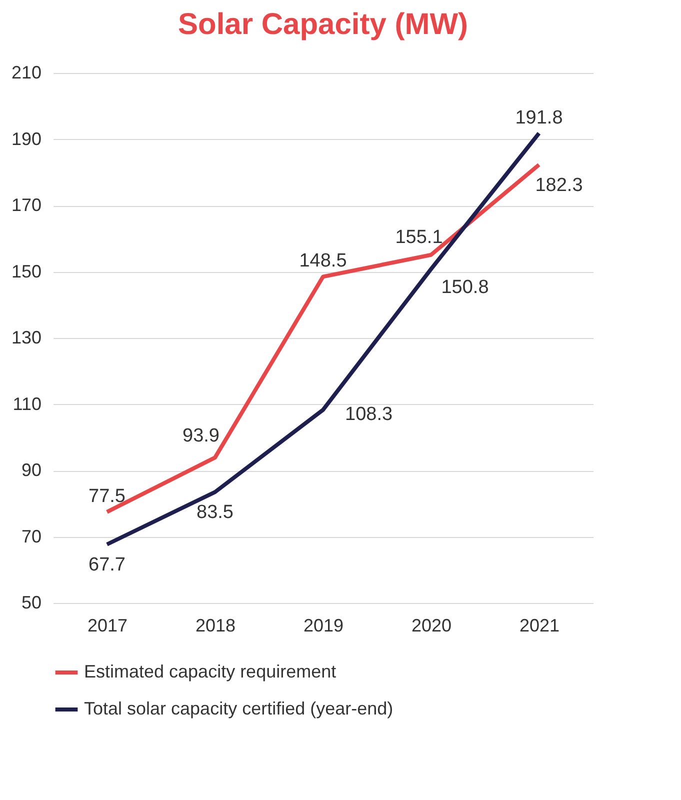 The width and height of the screenshot is (681, 800). I want to click on data-label: 77.5, so click(107, 496).